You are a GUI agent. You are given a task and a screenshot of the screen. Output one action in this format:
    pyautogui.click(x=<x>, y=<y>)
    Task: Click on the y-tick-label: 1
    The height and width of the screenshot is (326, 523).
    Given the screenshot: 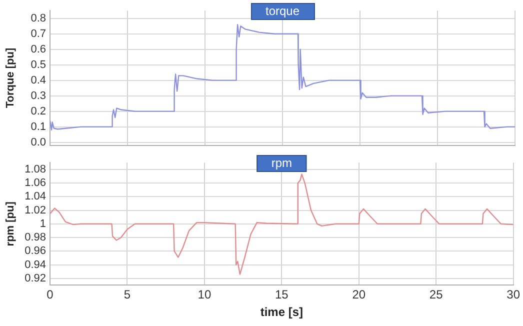 What is the action you would take?
    pyautogui.click(x=43, y=224)
    